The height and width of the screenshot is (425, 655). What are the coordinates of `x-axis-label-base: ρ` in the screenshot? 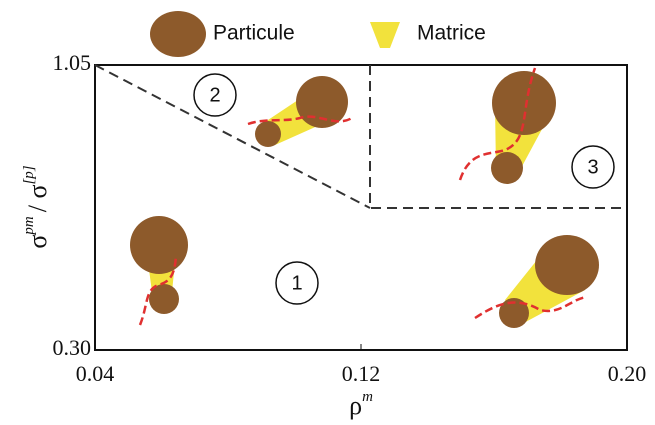 It's located at (355, 405).